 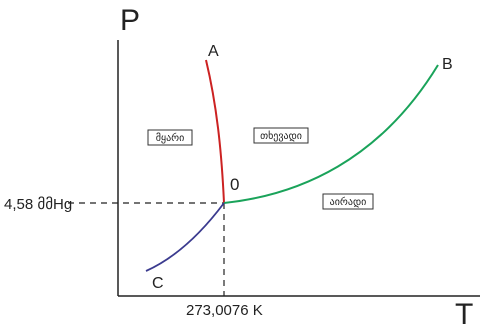 I want to click on liquid-region-box, so click(x=281, y=135).